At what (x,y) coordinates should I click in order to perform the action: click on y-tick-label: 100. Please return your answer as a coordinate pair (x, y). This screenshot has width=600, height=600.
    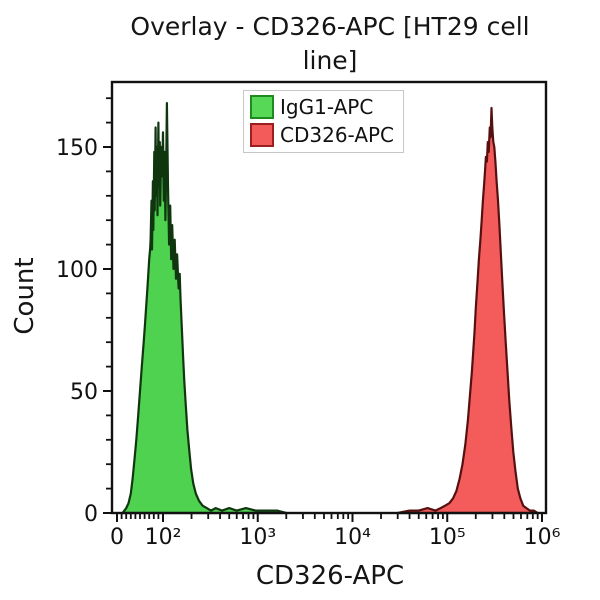
    Looking at the image, I should click on (77, 270).